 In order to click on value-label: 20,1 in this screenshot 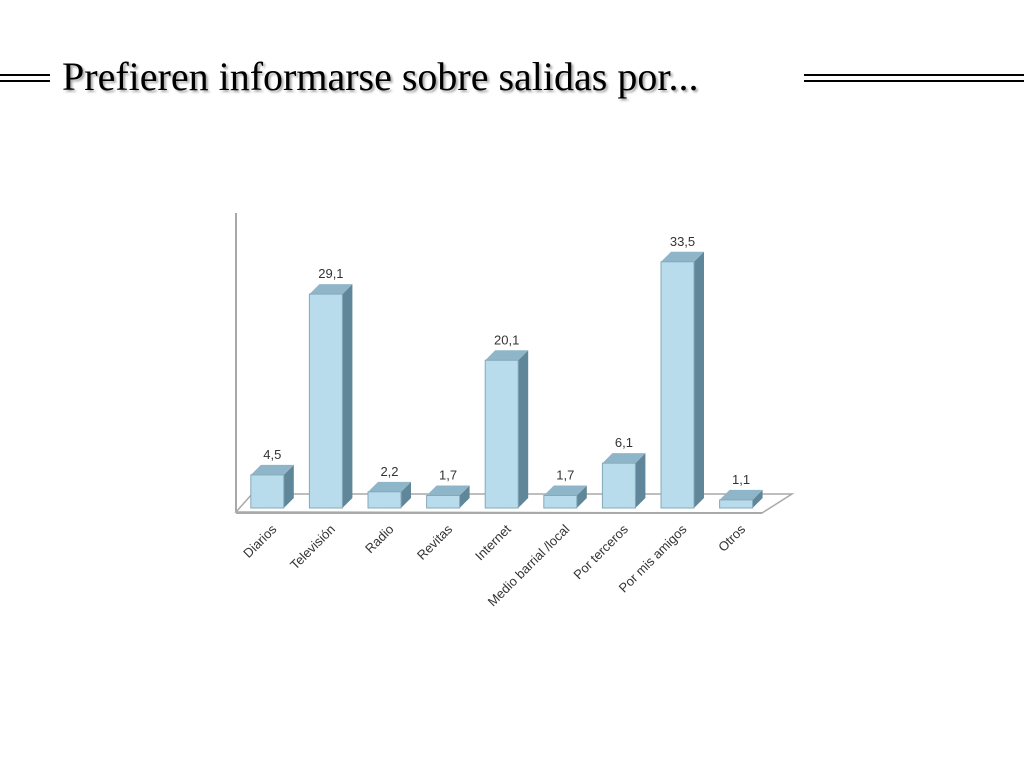, I will do `click(506, 339)`.